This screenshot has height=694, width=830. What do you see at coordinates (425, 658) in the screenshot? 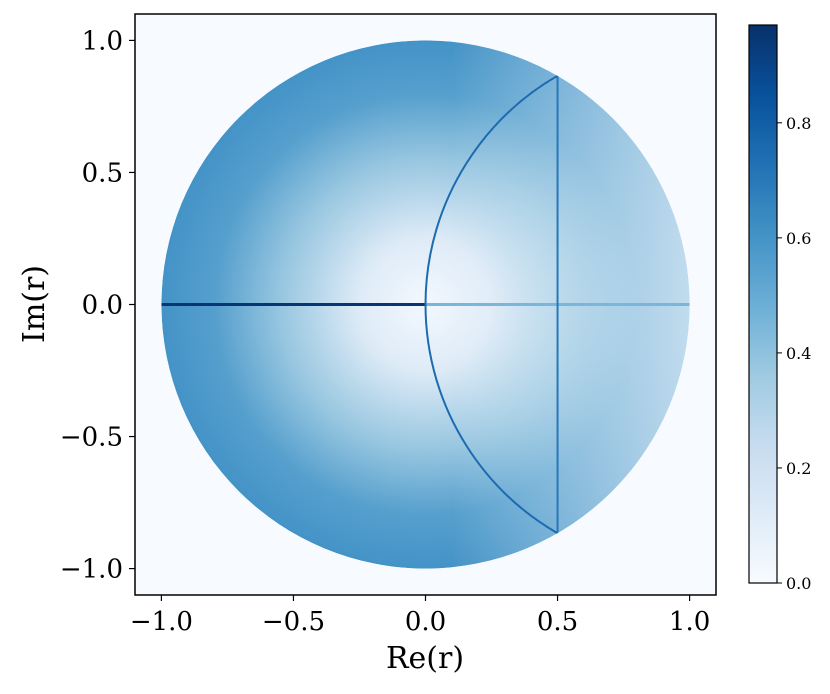
I see `x-axis-label: Re(r)` at bounding box center [425, 658].